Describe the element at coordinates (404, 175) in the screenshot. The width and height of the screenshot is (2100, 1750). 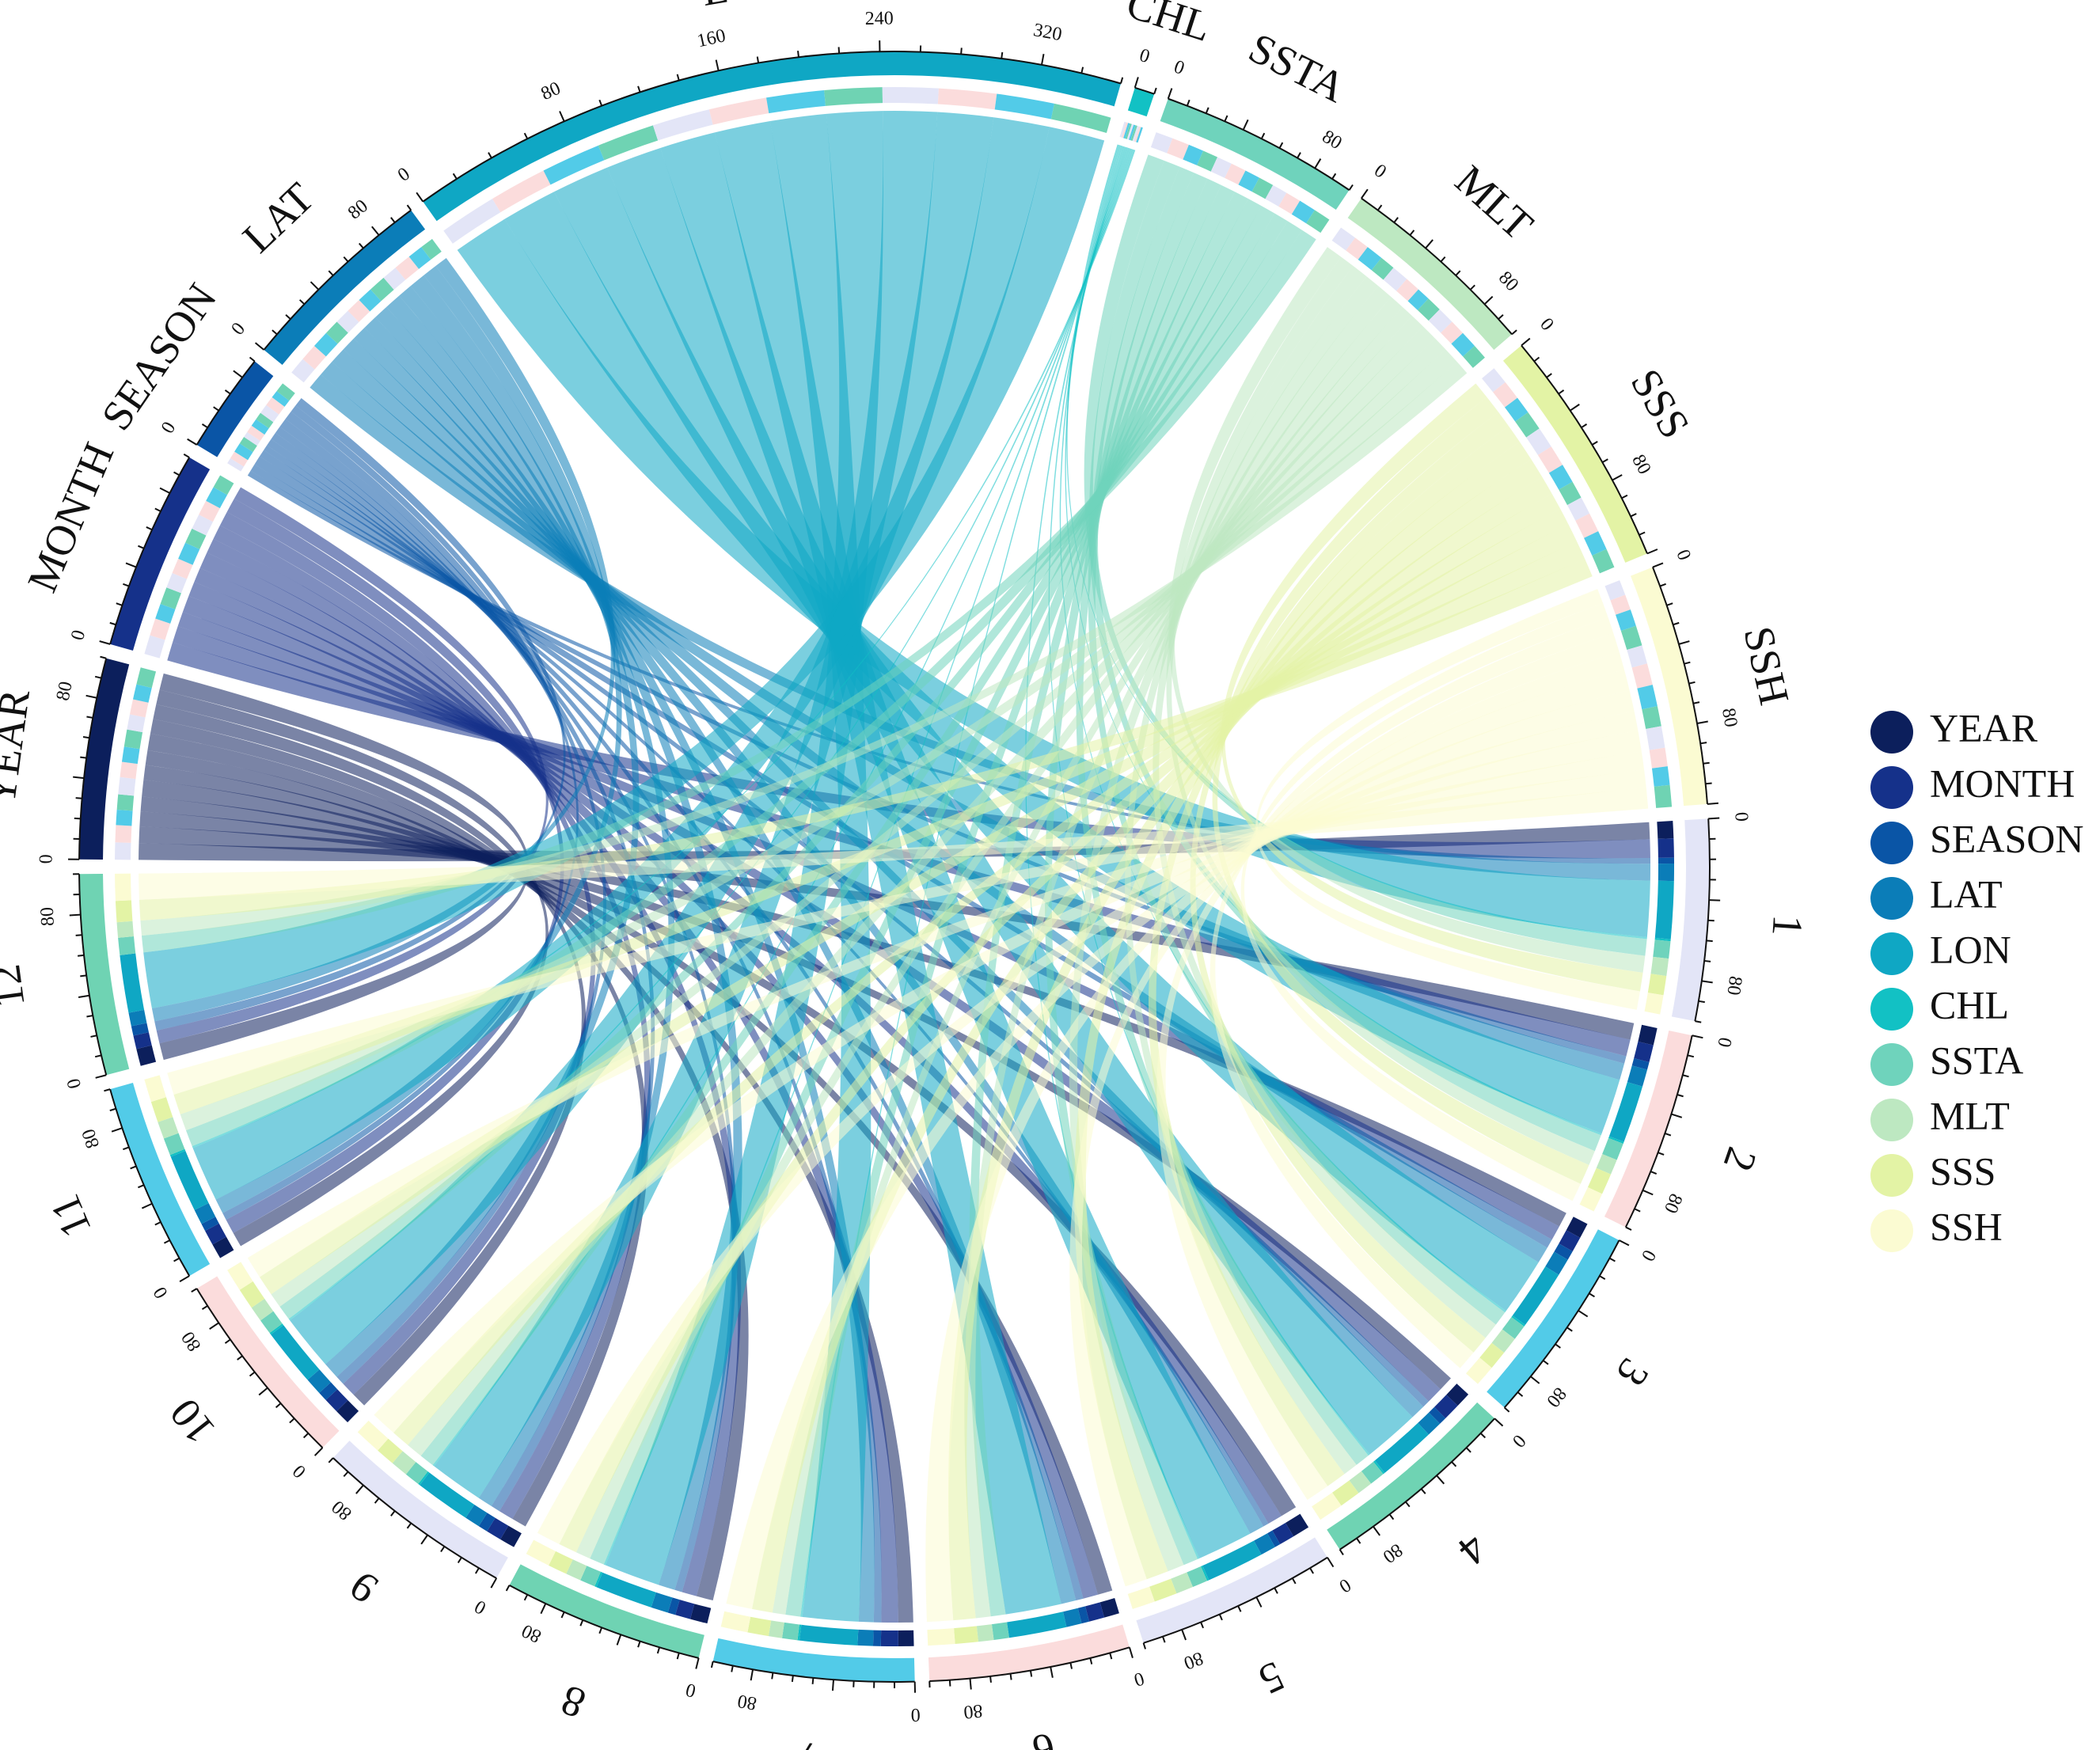
I see `tick-label-lon-0: 0` at that location.